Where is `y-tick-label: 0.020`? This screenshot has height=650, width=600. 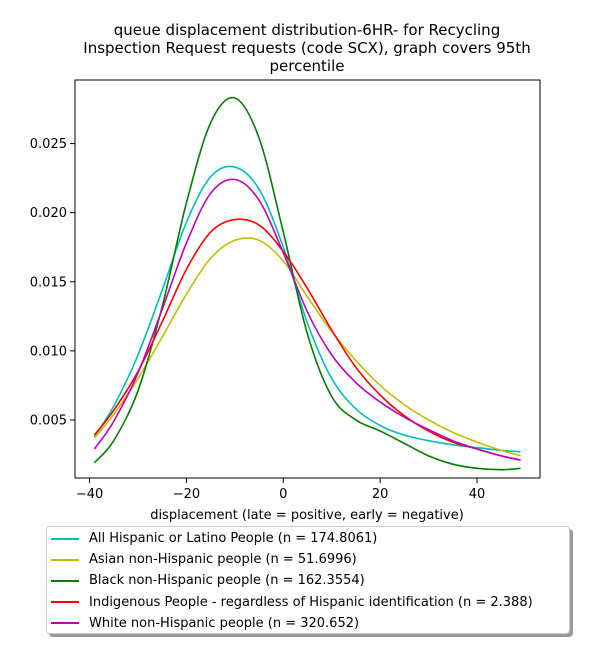
y-tick-label: 0.020 is located at coordinates (48, 213).